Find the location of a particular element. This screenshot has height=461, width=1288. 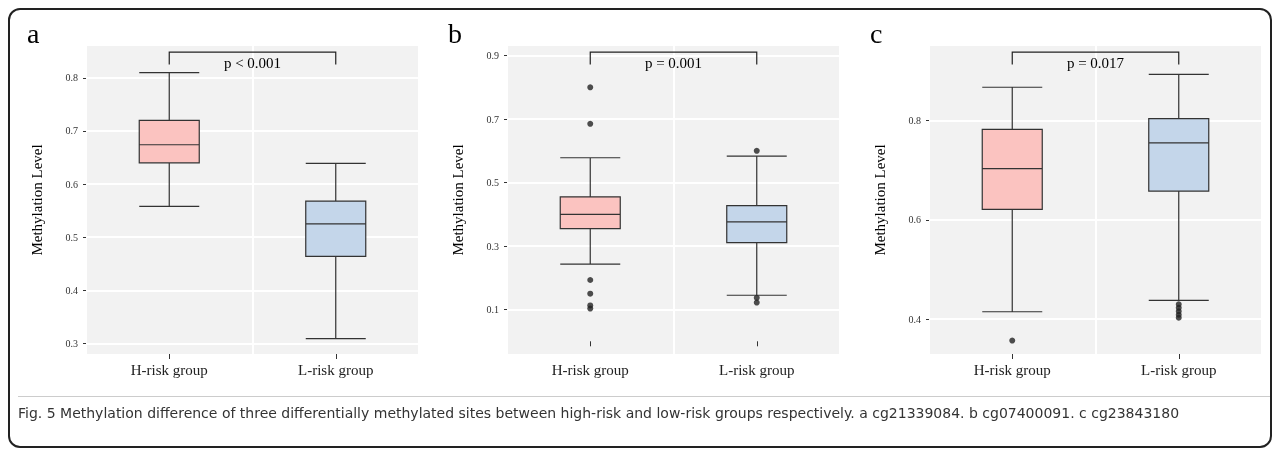

annotation: p = 0.017 is located at coordinates (1095, 62).